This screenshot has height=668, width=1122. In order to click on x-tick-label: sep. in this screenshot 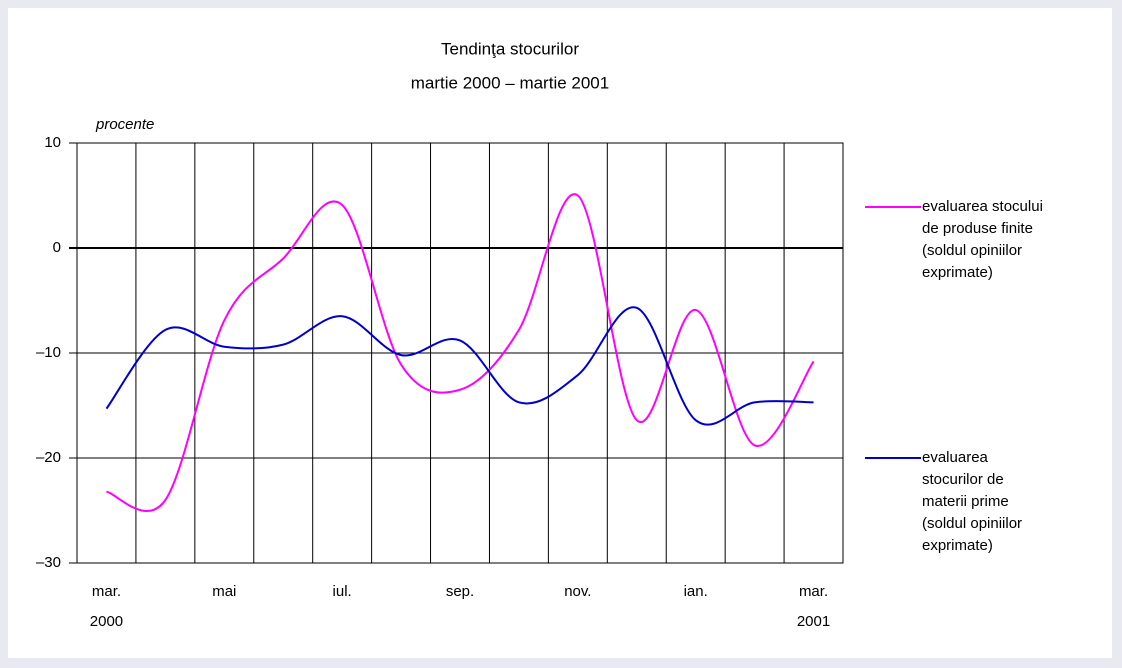, I will do `click(460, 591)`.